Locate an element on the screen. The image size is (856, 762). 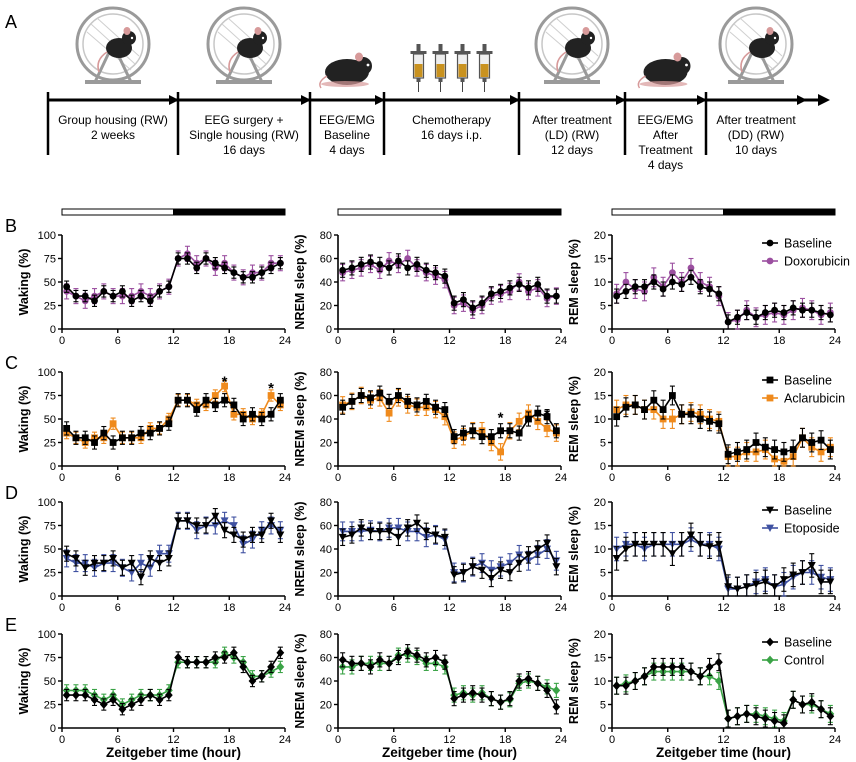
stage-label: 16 days i.p. is located at coordinates (451, 135).